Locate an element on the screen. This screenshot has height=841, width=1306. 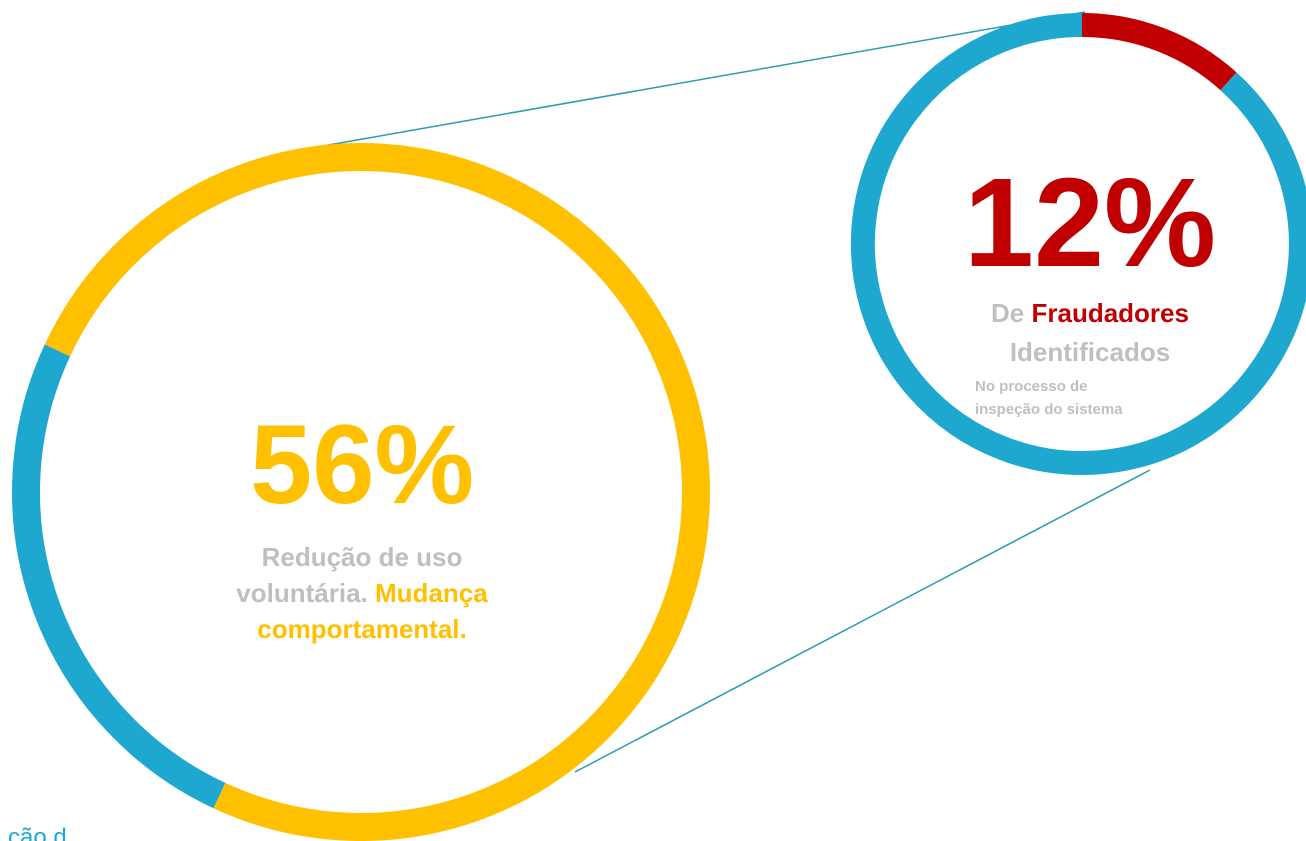
small-note: inspeção do sistema is located at coordinates (1049, 409).